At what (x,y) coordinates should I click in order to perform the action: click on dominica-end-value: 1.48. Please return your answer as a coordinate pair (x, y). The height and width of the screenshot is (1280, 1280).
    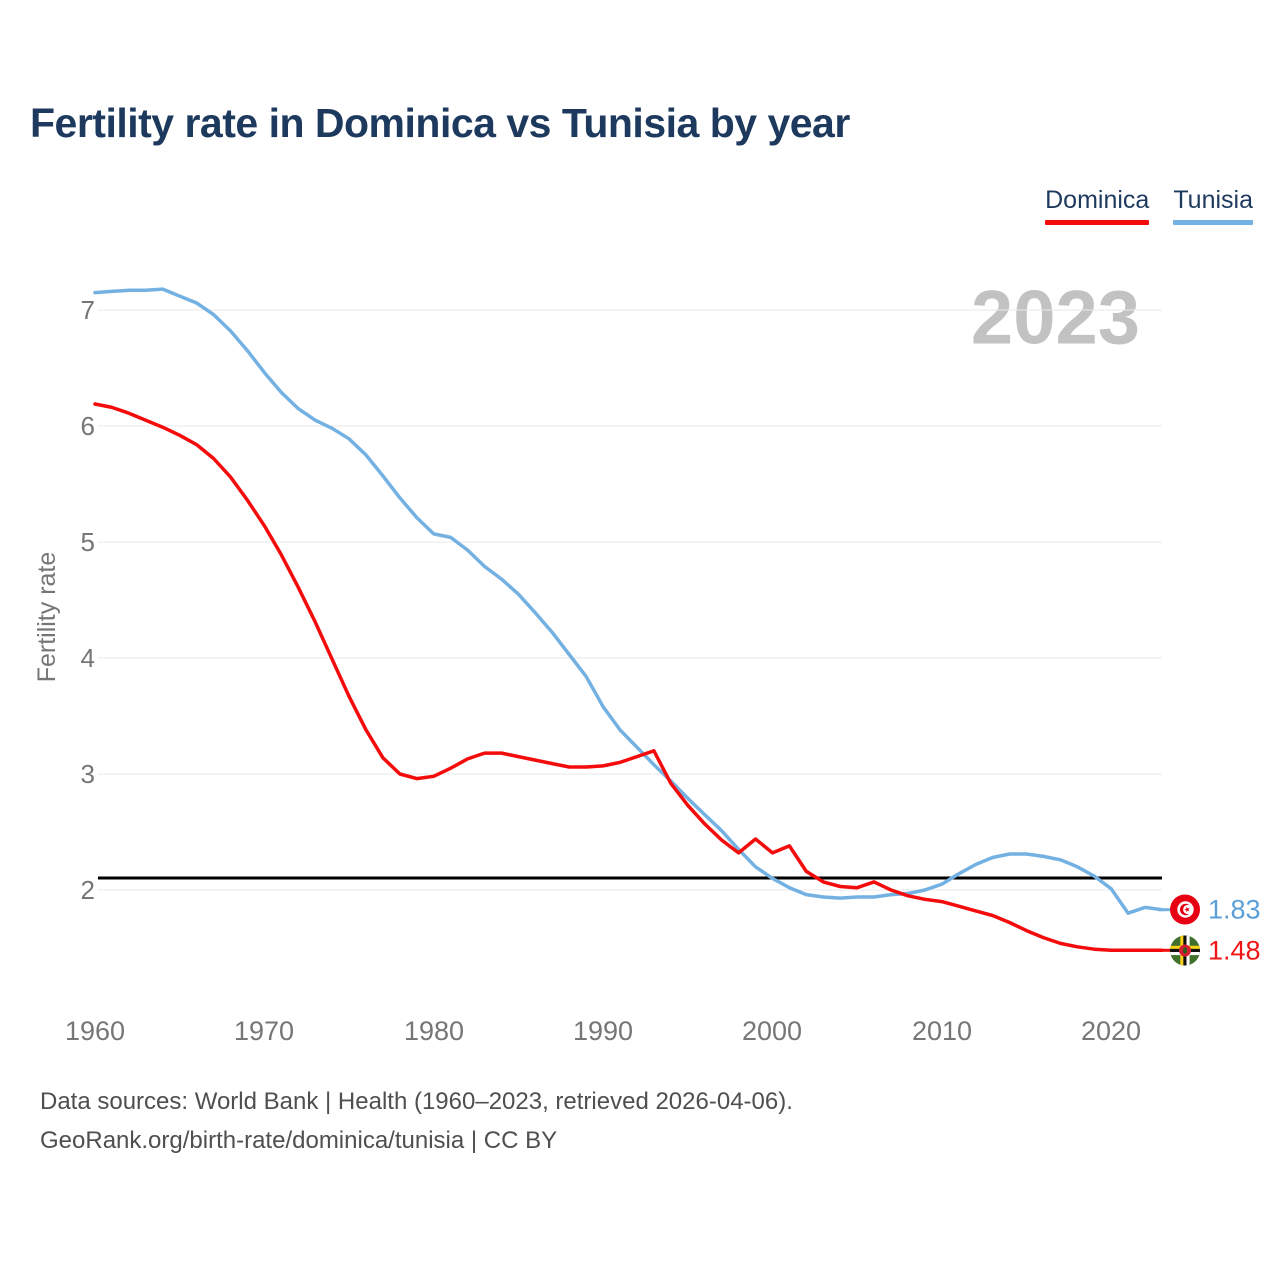
    Looking at the image, I should click on (1234, 950).